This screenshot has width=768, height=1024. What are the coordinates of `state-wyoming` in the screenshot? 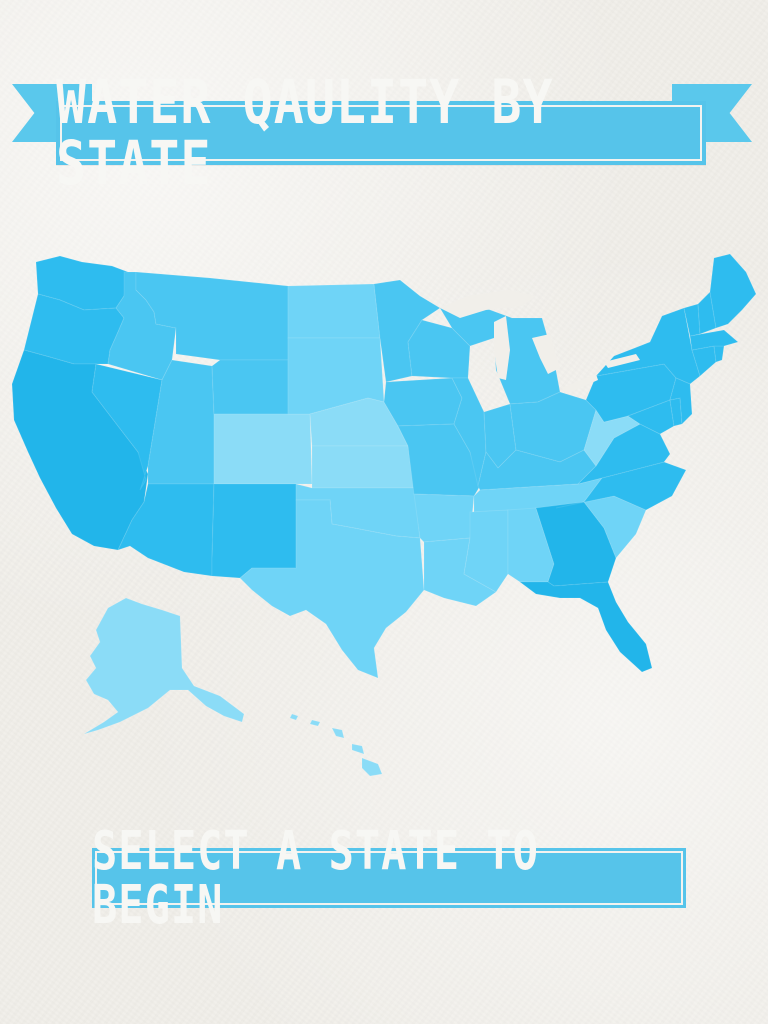 It's located at (250, 387).